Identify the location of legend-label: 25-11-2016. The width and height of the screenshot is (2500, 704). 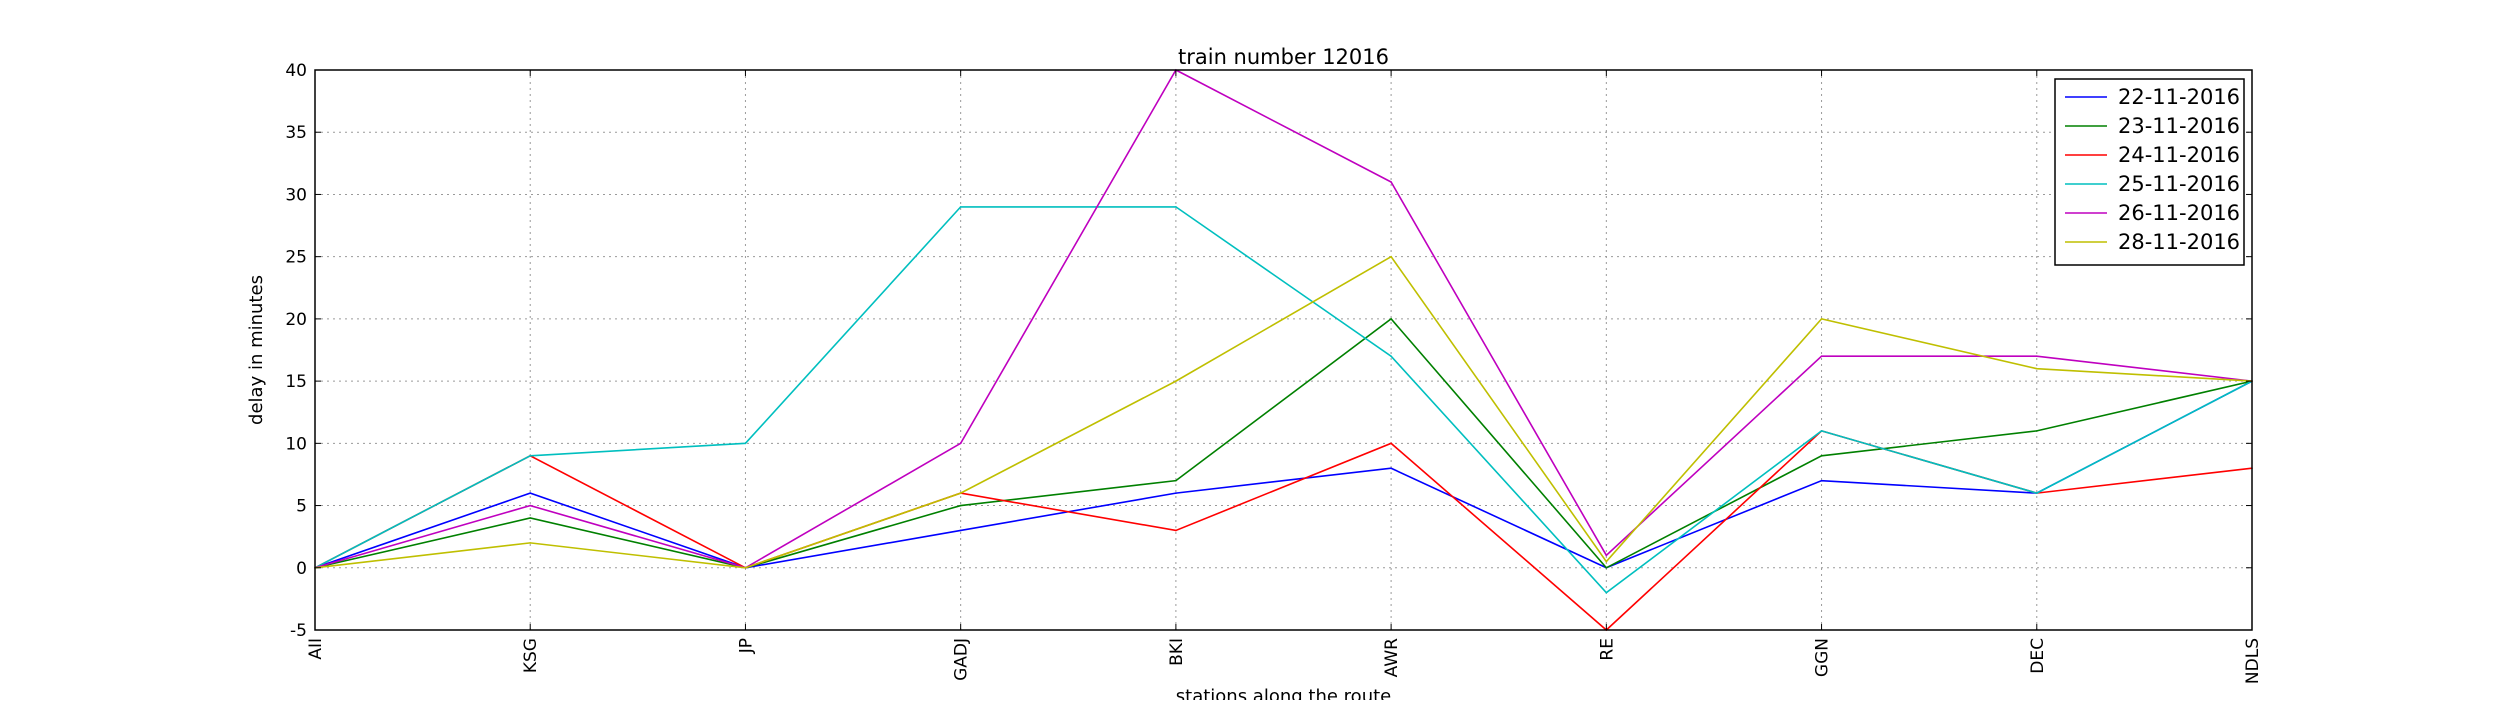
(2179, 184).